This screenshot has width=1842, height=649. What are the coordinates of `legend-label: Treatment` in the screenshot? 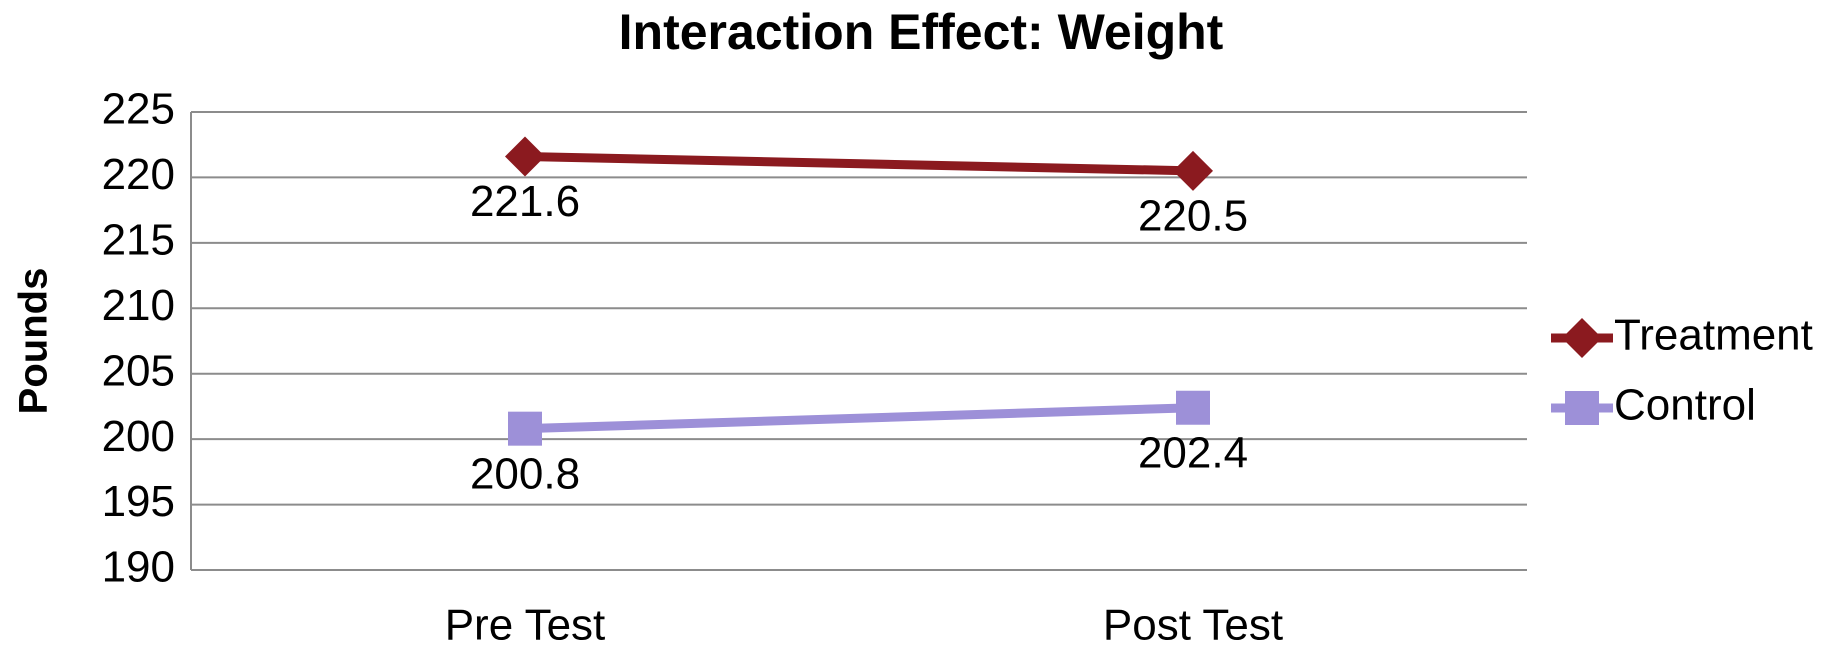 It's located at (1713, 335).